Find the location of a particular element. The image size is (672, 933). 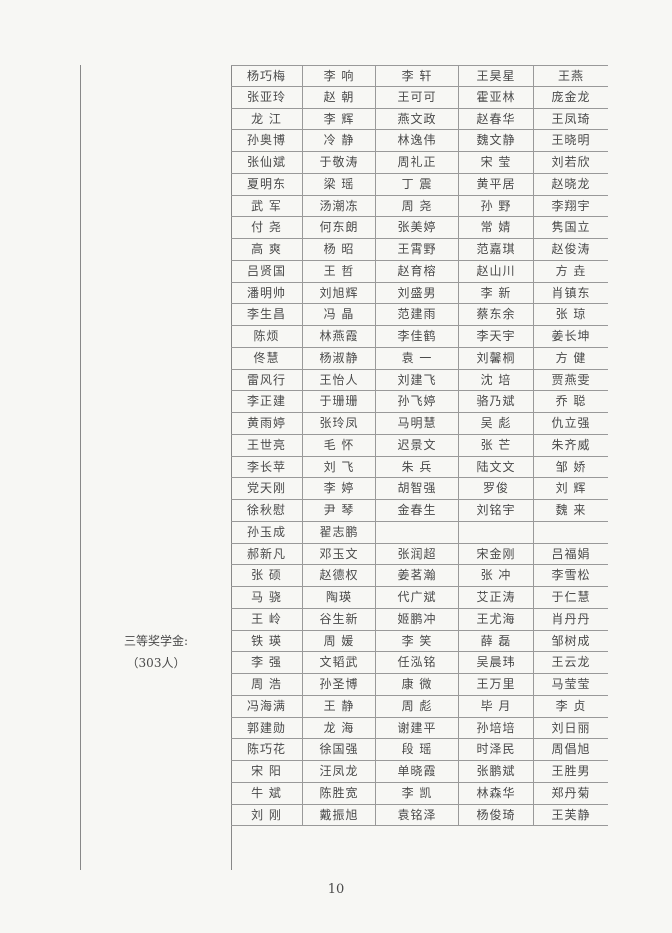

name-cell: 翟志鹏 is located at coordinates (339, 532).